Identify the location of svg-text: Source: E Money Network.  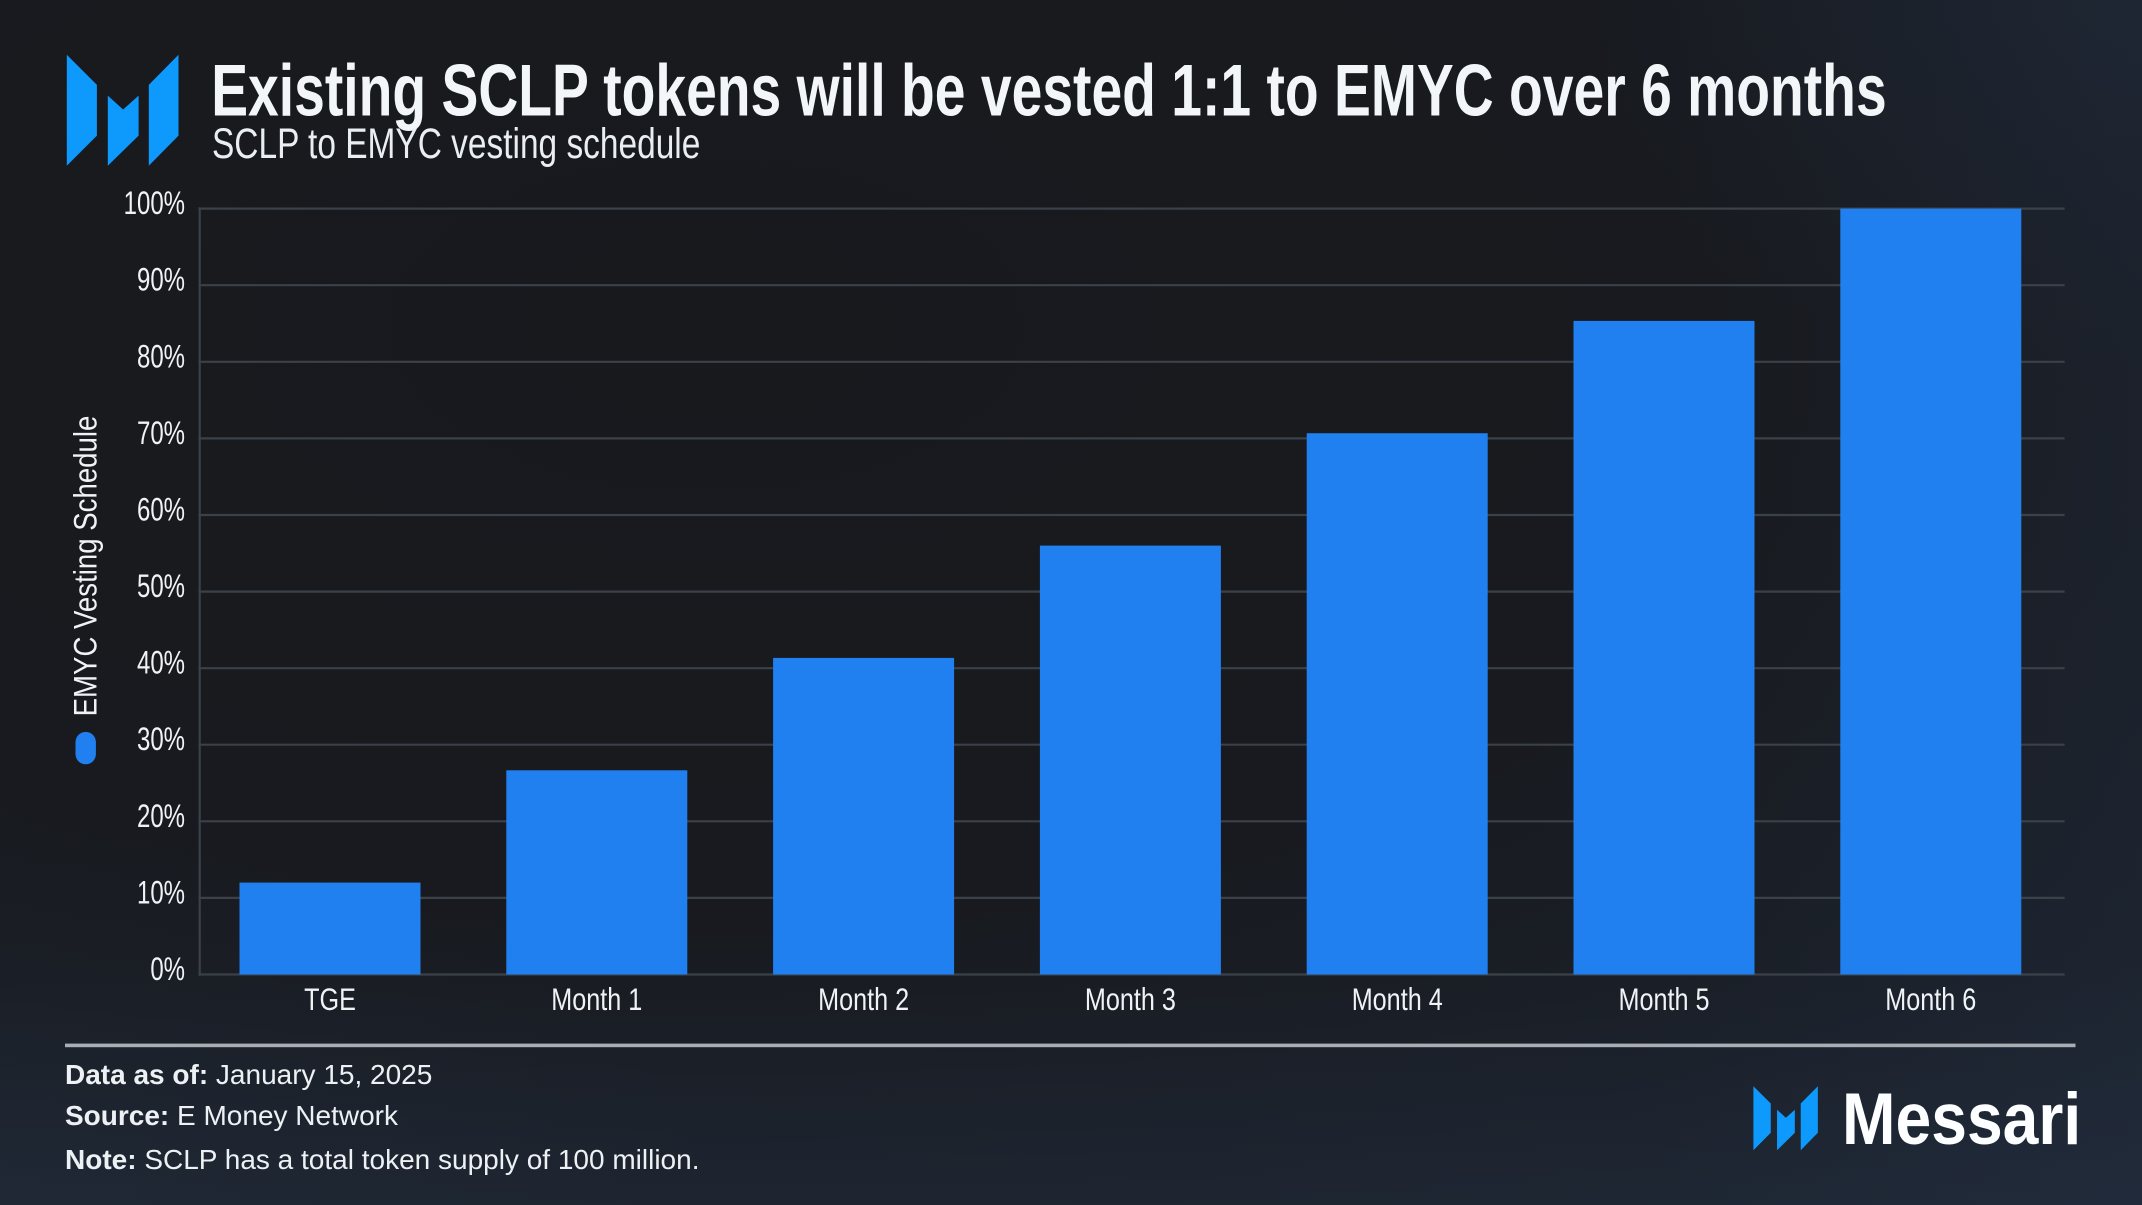
(232, 1115).